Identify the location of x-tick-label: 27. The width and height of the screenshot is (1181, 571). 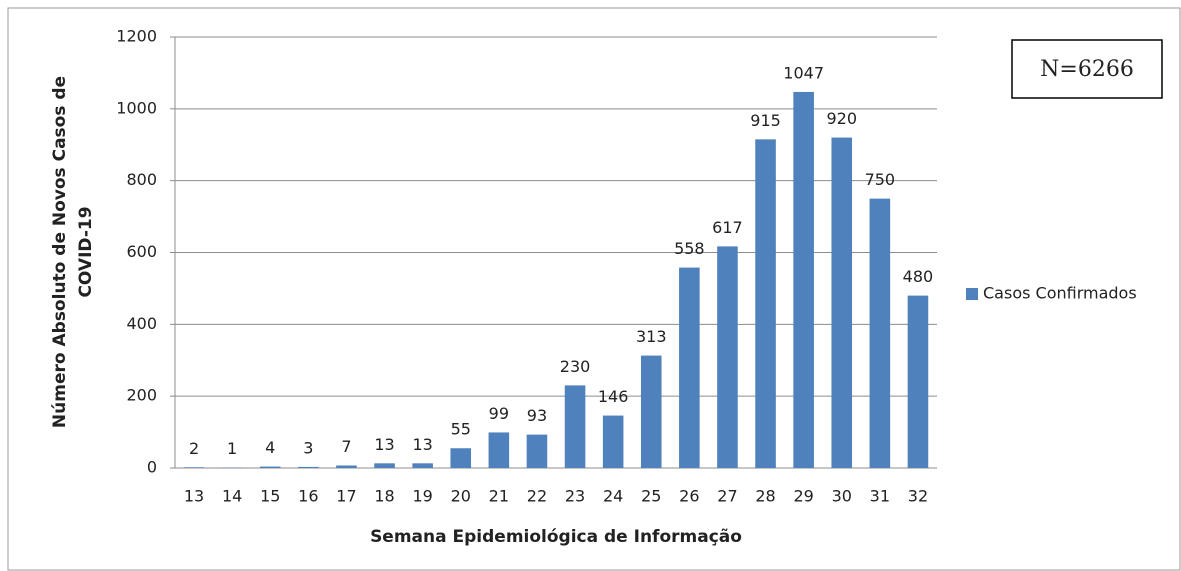
(727, 496).